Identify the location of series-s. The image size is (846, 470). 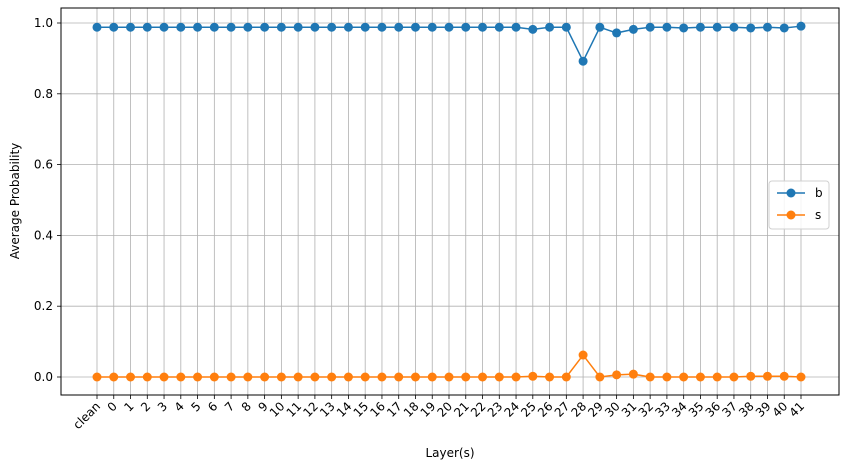
(449, 366).